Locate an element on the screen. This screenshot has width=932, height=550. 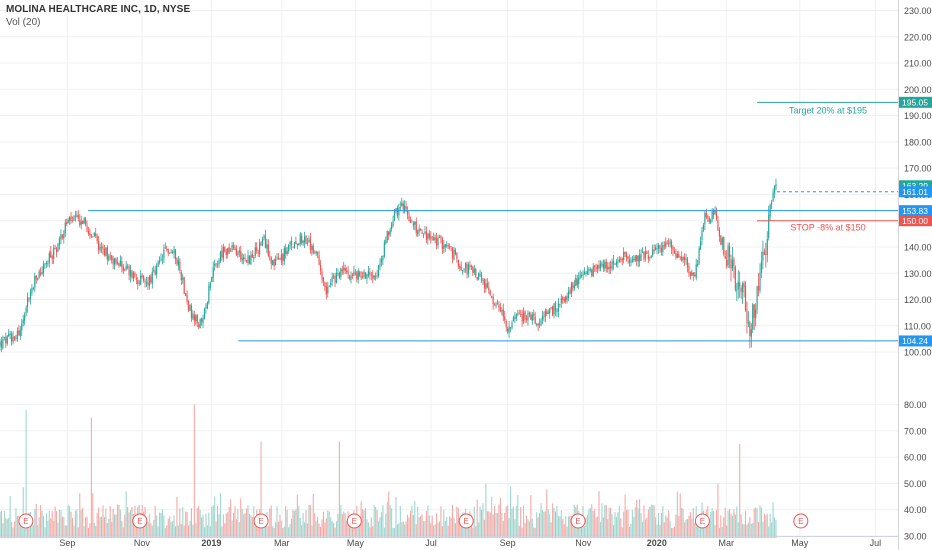
price-tag-label-resistance: 153.83 is located at coordinates (915, 211).